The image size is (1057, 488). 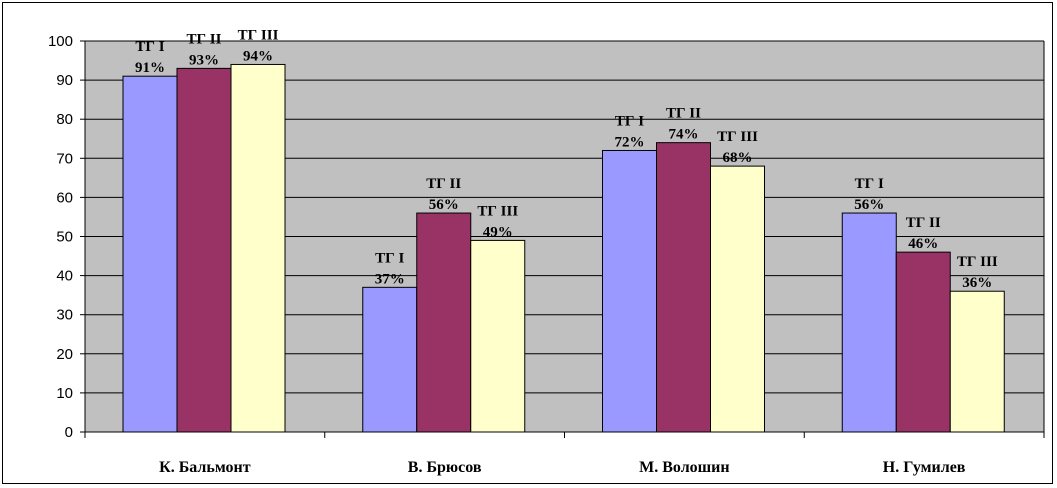 What do you see at coordinates (258, 56) in the screenshot?
I see `data-label-value: 94%` at bounding box center [258, 56].